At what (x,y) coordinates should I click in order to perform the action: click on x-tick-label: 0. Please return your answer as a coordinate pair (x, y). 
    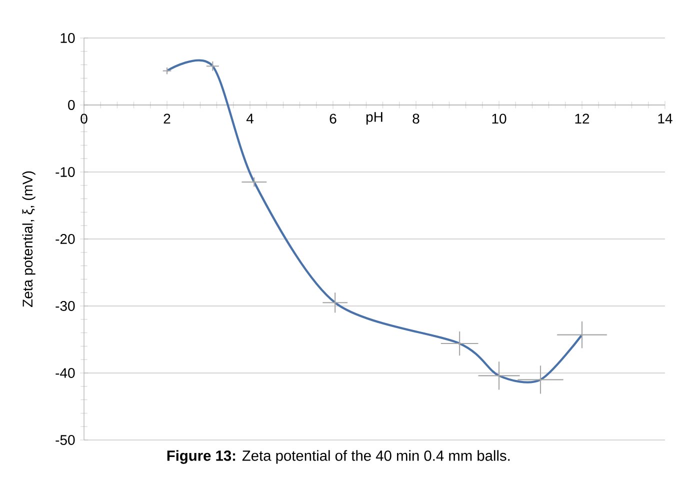
    Looking at the image, I should click on (84, 119).